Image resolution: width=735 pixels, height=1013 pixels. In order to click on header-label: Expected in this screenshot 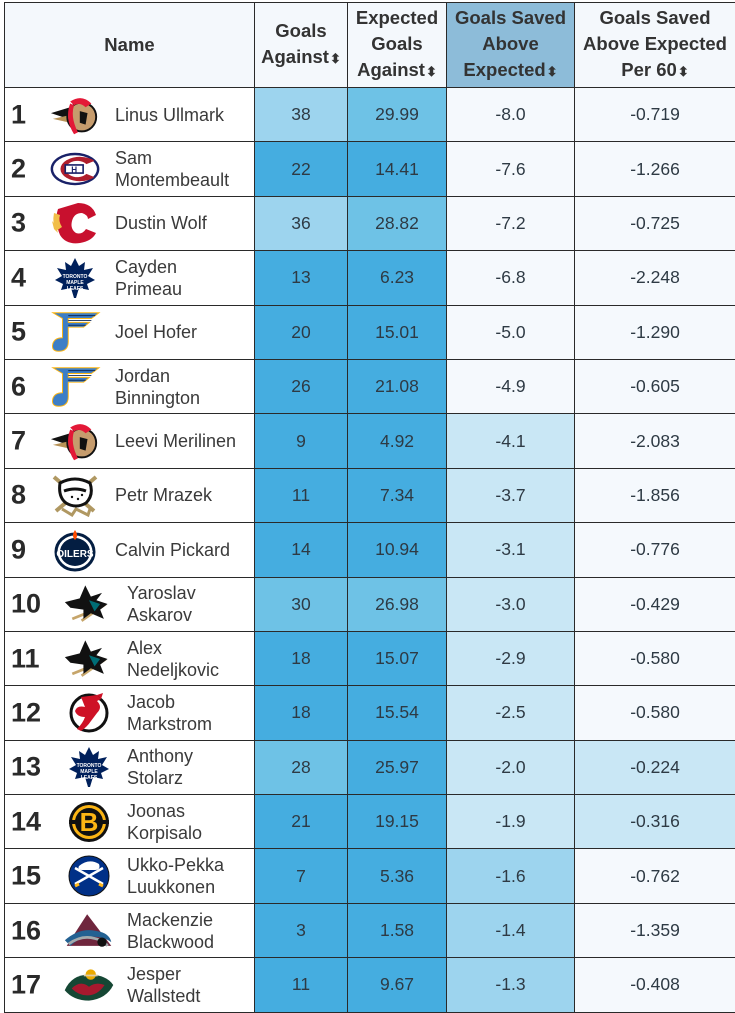, I will do `click(504, 69)`.